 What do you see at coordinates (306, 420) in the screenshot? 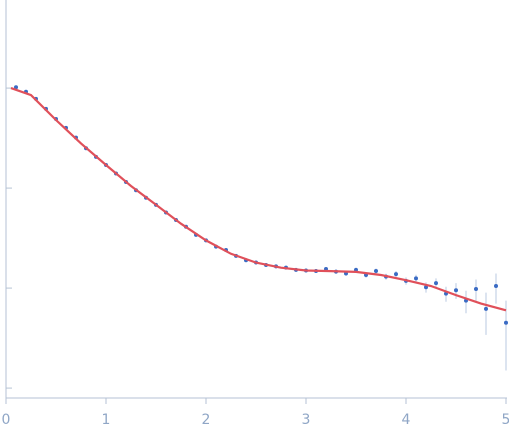
I see `x-tick-label: 3` at bounding box center [306, 420].